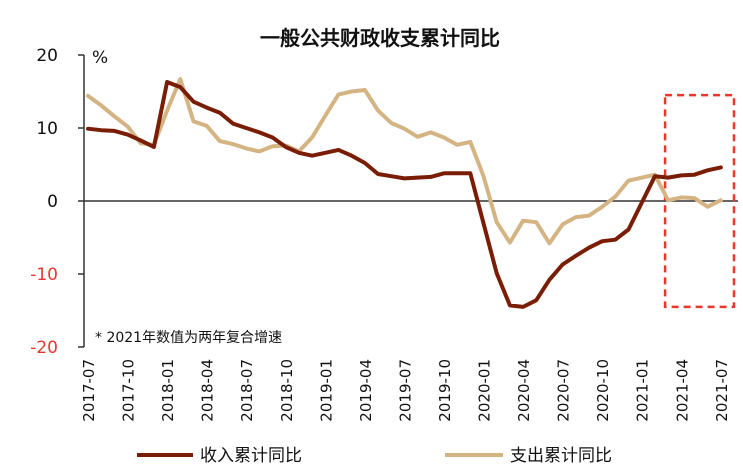  I want to click on x-tick-label: 2021-01, so click(643, 390).